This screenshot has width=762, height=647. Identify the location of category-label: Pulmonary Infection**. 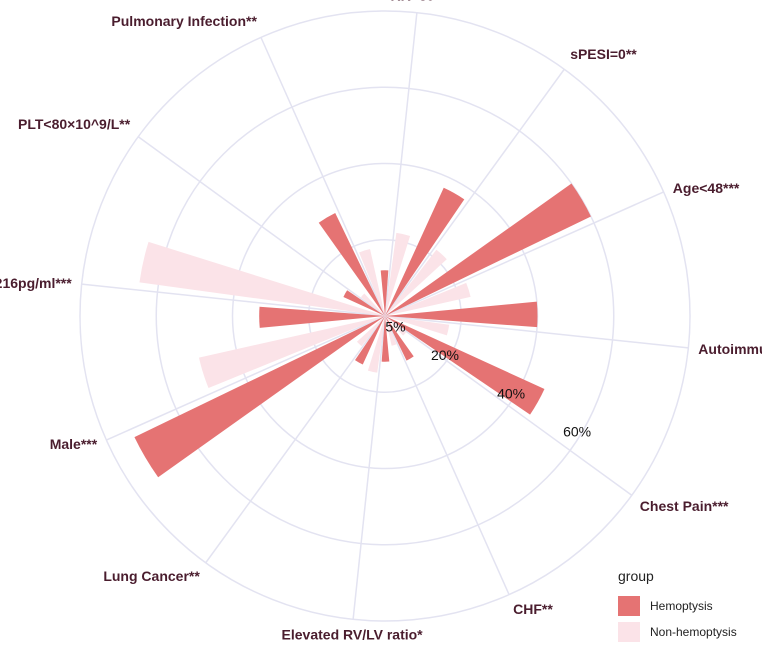
(184, 21).